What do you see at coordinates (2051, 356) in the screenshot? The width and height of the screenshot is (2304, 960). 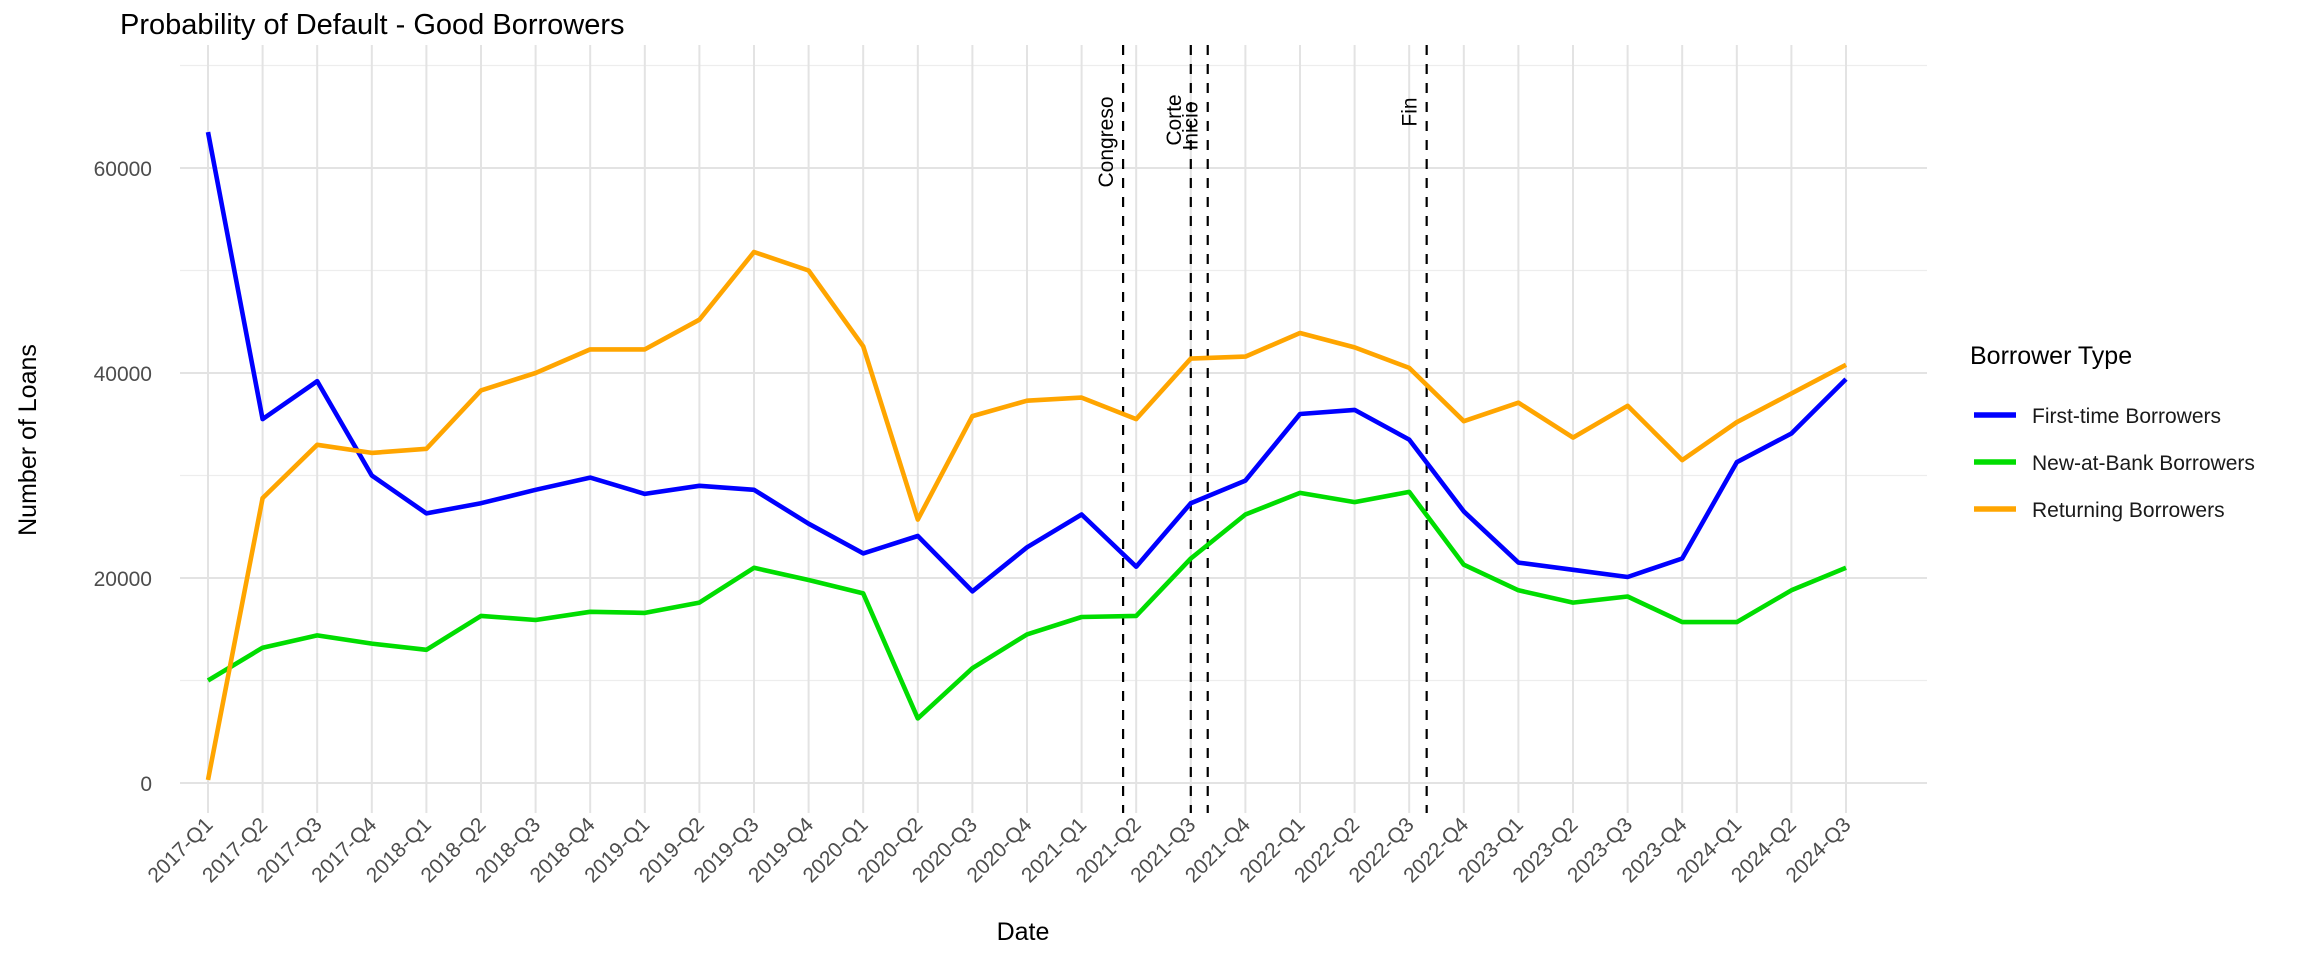 I see `legend-title: Borrower Type` at bounding box center [2051, 356].